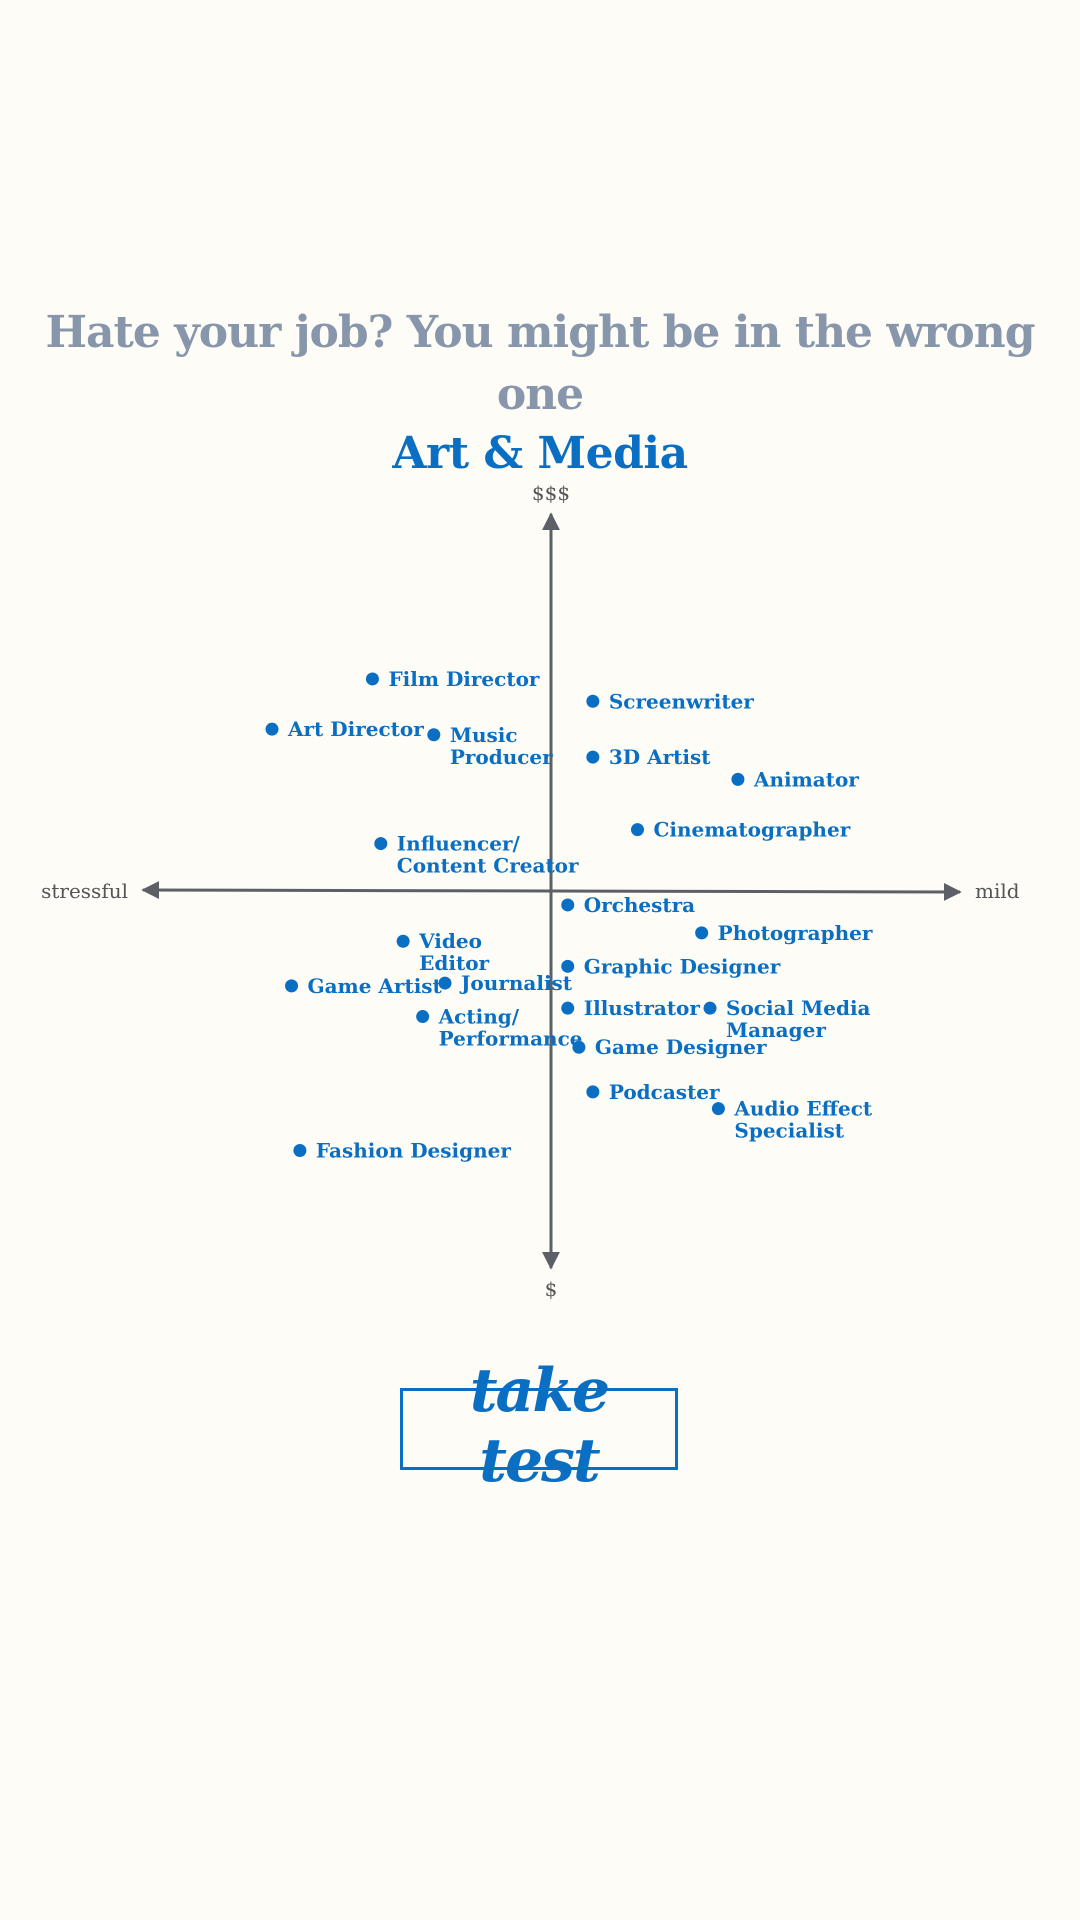 The height and width of the screenshot is (1920, 1080). I want to click on data-point: Art Director, so click(344, 729).